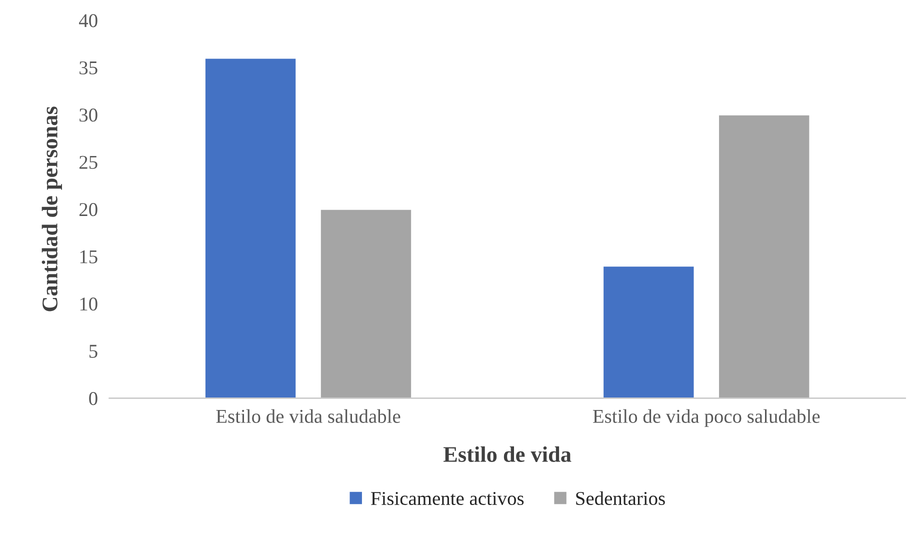  I want to click on y-tick-label: 30, so click(89, 115).